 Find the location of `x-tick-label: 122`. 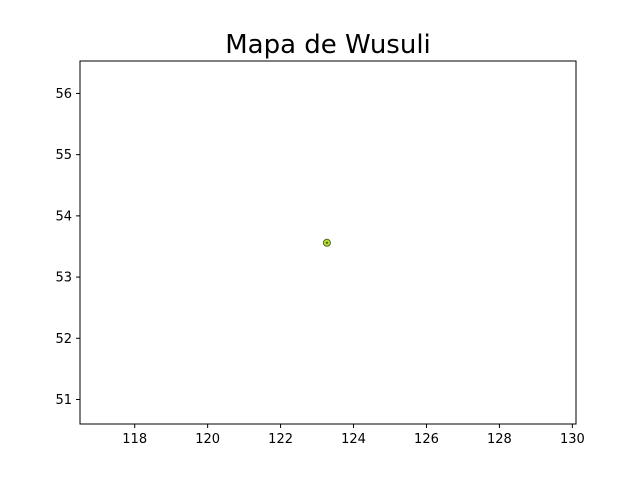

x-tick-label: 122 is located at coordinates (280, 439).